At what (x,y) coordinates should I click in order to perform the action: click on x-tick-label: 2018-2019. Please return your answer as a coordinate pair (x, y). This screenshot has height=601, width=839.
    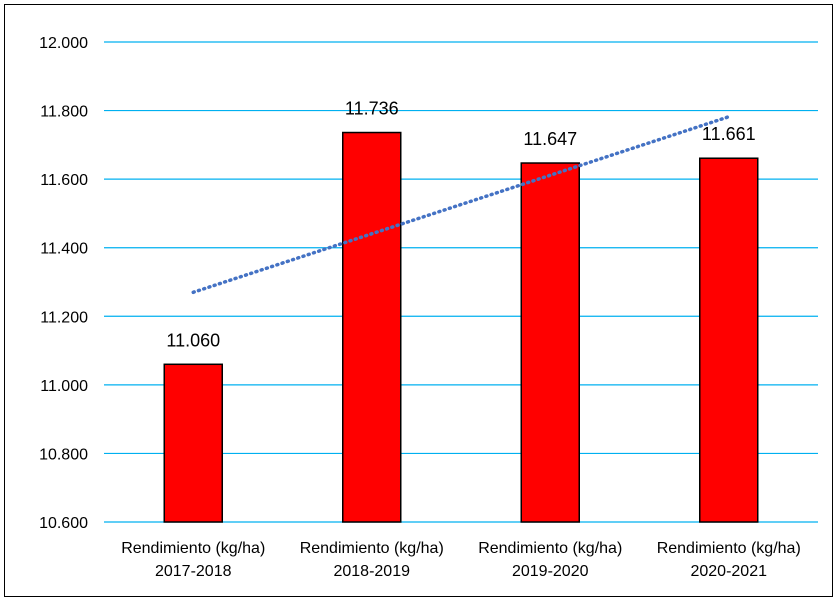
    Looking at the image, I should click on (371, 571).